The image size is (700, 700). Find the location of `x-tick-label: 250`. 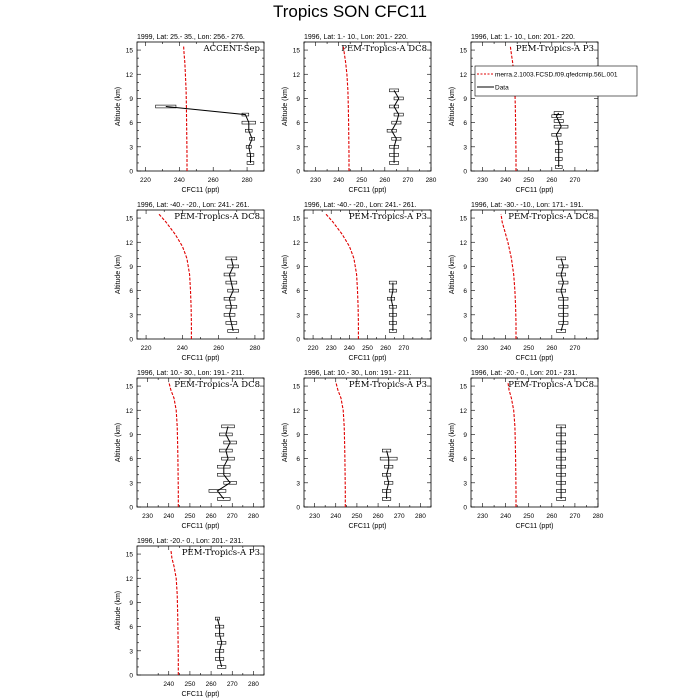

x-tick-label: 250 is located at coordinates (356, 516).